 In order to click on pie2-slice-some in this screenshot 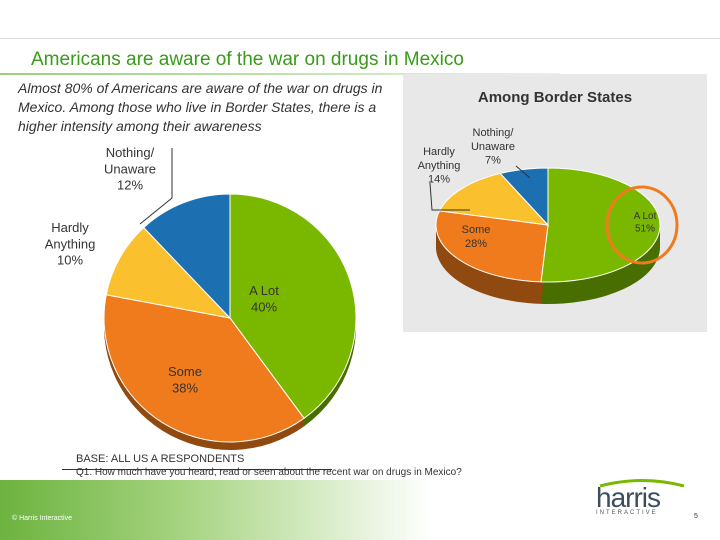, I will do `click(492, 246)`.